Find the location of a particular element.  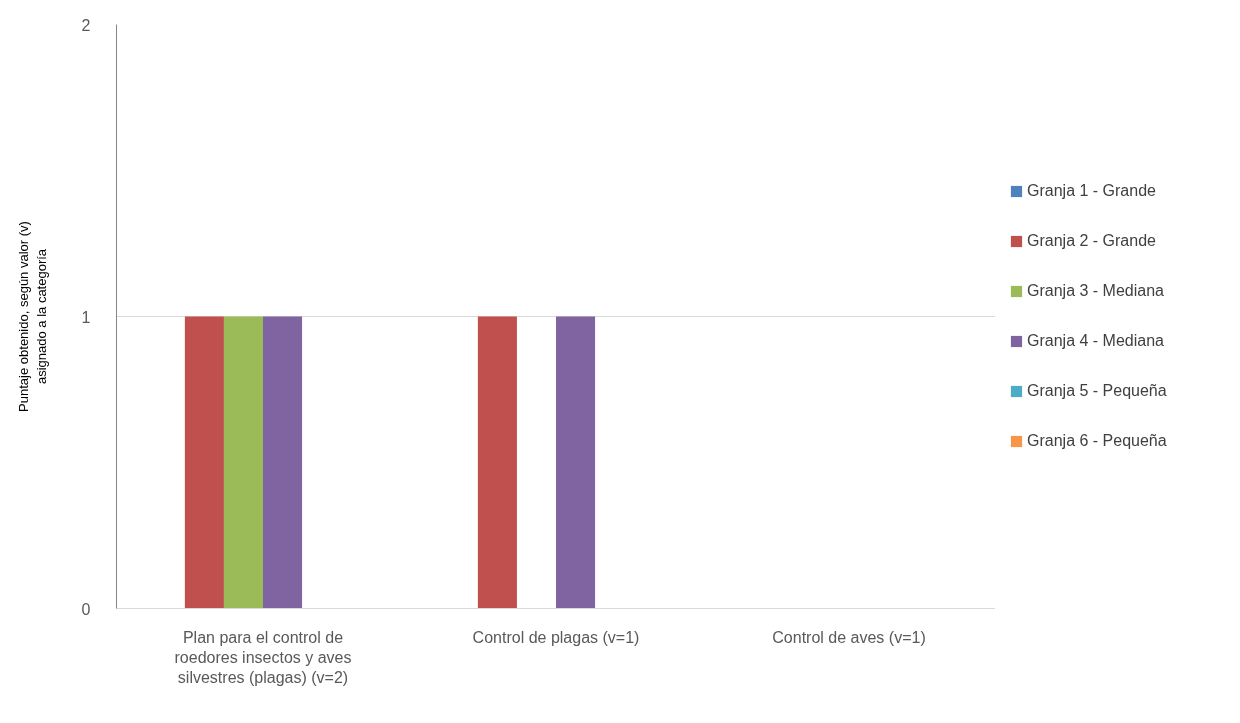

x-tick-label: Control de aves (v=1) is located at coordinates (849, 637).